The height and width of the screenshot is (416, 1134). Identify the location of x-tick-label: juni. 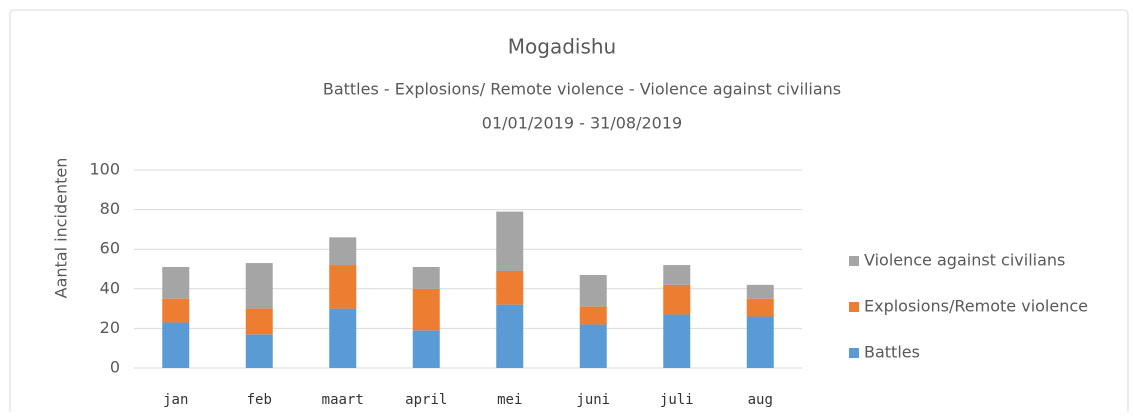
(593, 400).